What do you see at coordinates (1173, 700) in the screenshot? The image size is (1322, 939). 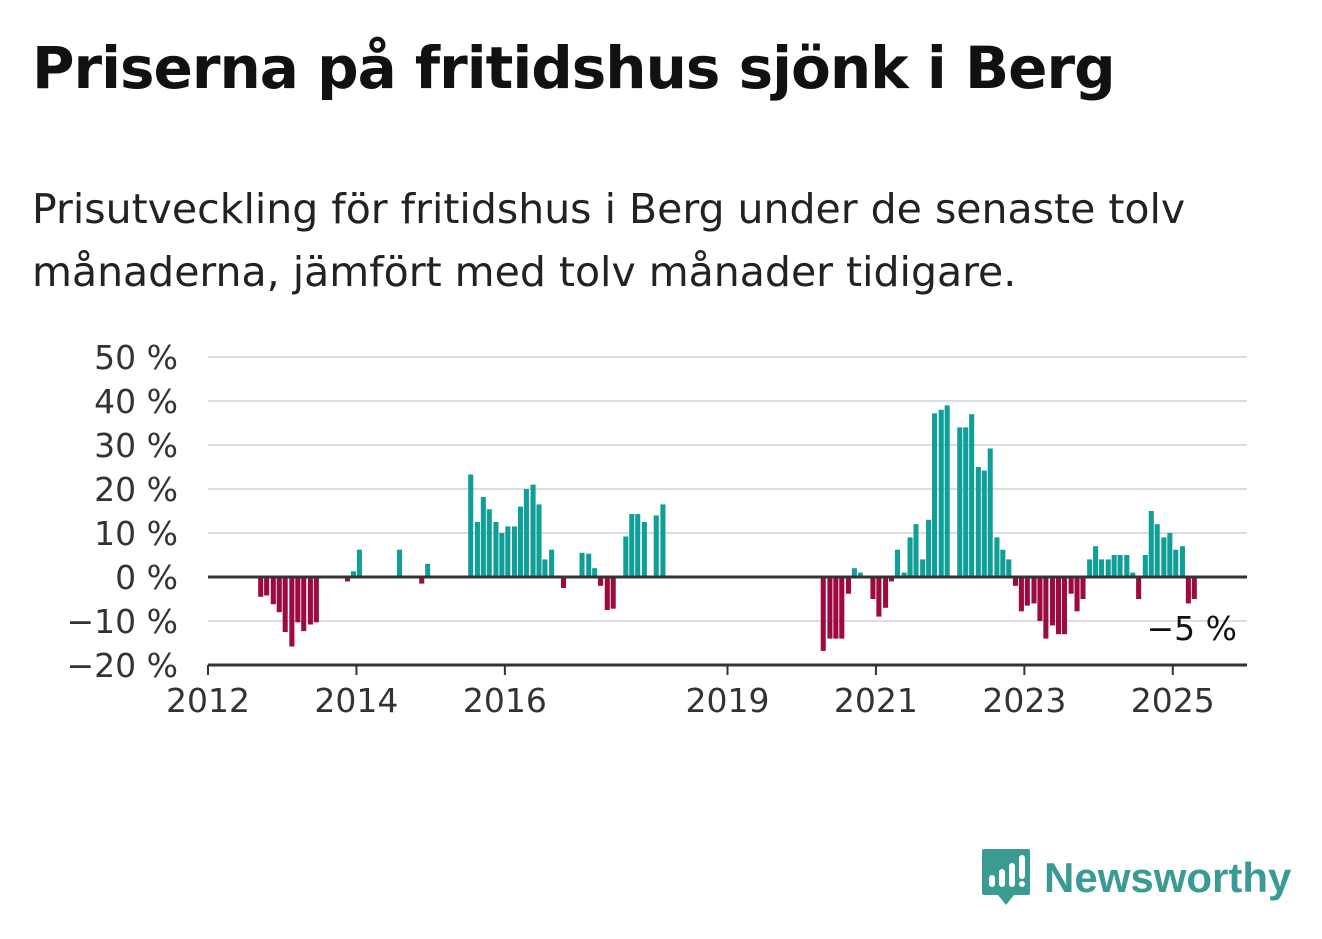 I see `x-tick-label: 2025` at bounding box center [1173, 700].